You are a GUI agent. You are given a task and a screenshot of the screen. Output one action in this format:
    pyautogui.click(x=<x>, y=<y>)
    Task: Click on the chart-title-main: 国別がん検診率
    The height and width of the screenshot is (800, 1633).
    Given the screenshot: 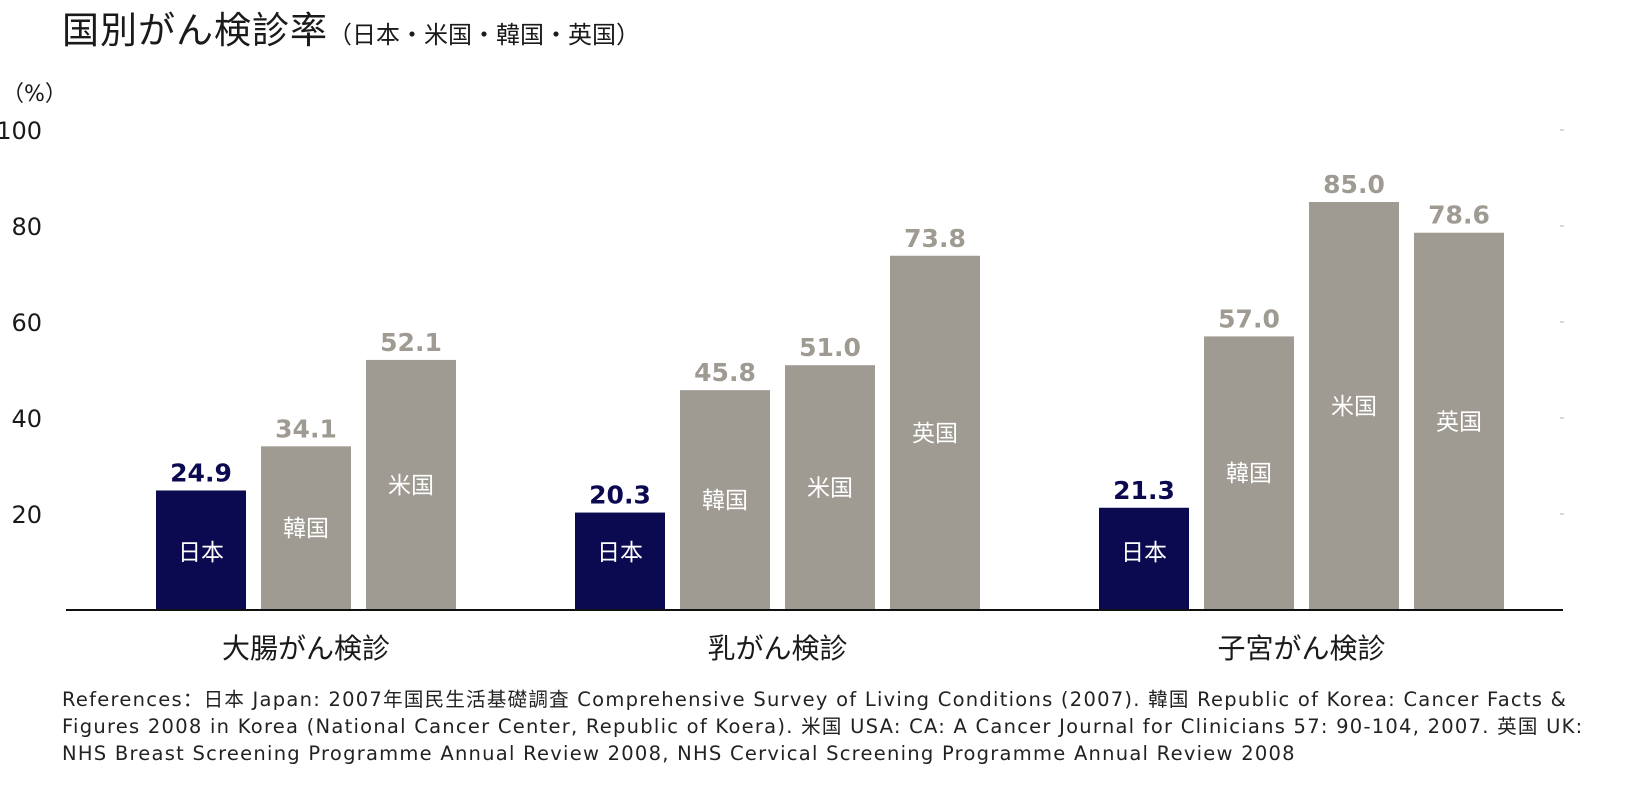 What is the action you would take?
    pyautogui.click(x=195, y=30)
    